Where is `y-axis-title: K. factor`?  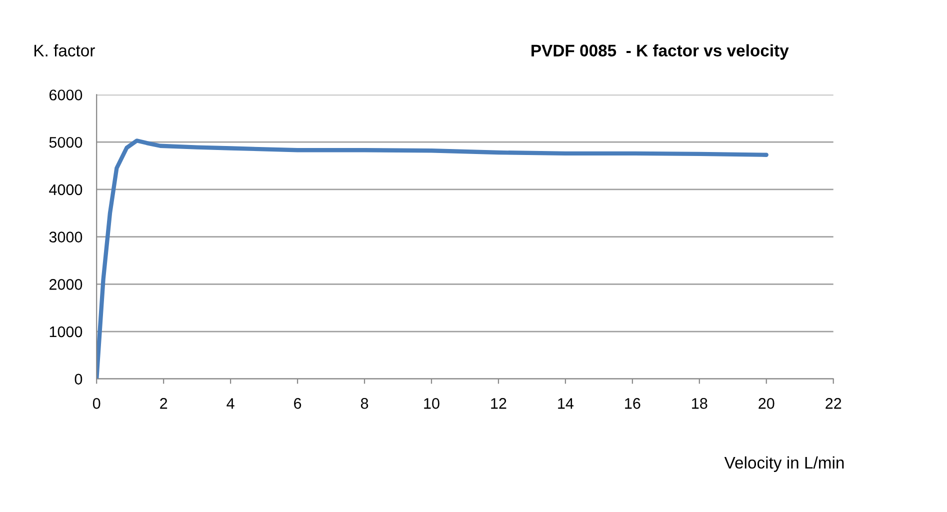
y-axis-title: K. factor is located at coordinates (64, 50).